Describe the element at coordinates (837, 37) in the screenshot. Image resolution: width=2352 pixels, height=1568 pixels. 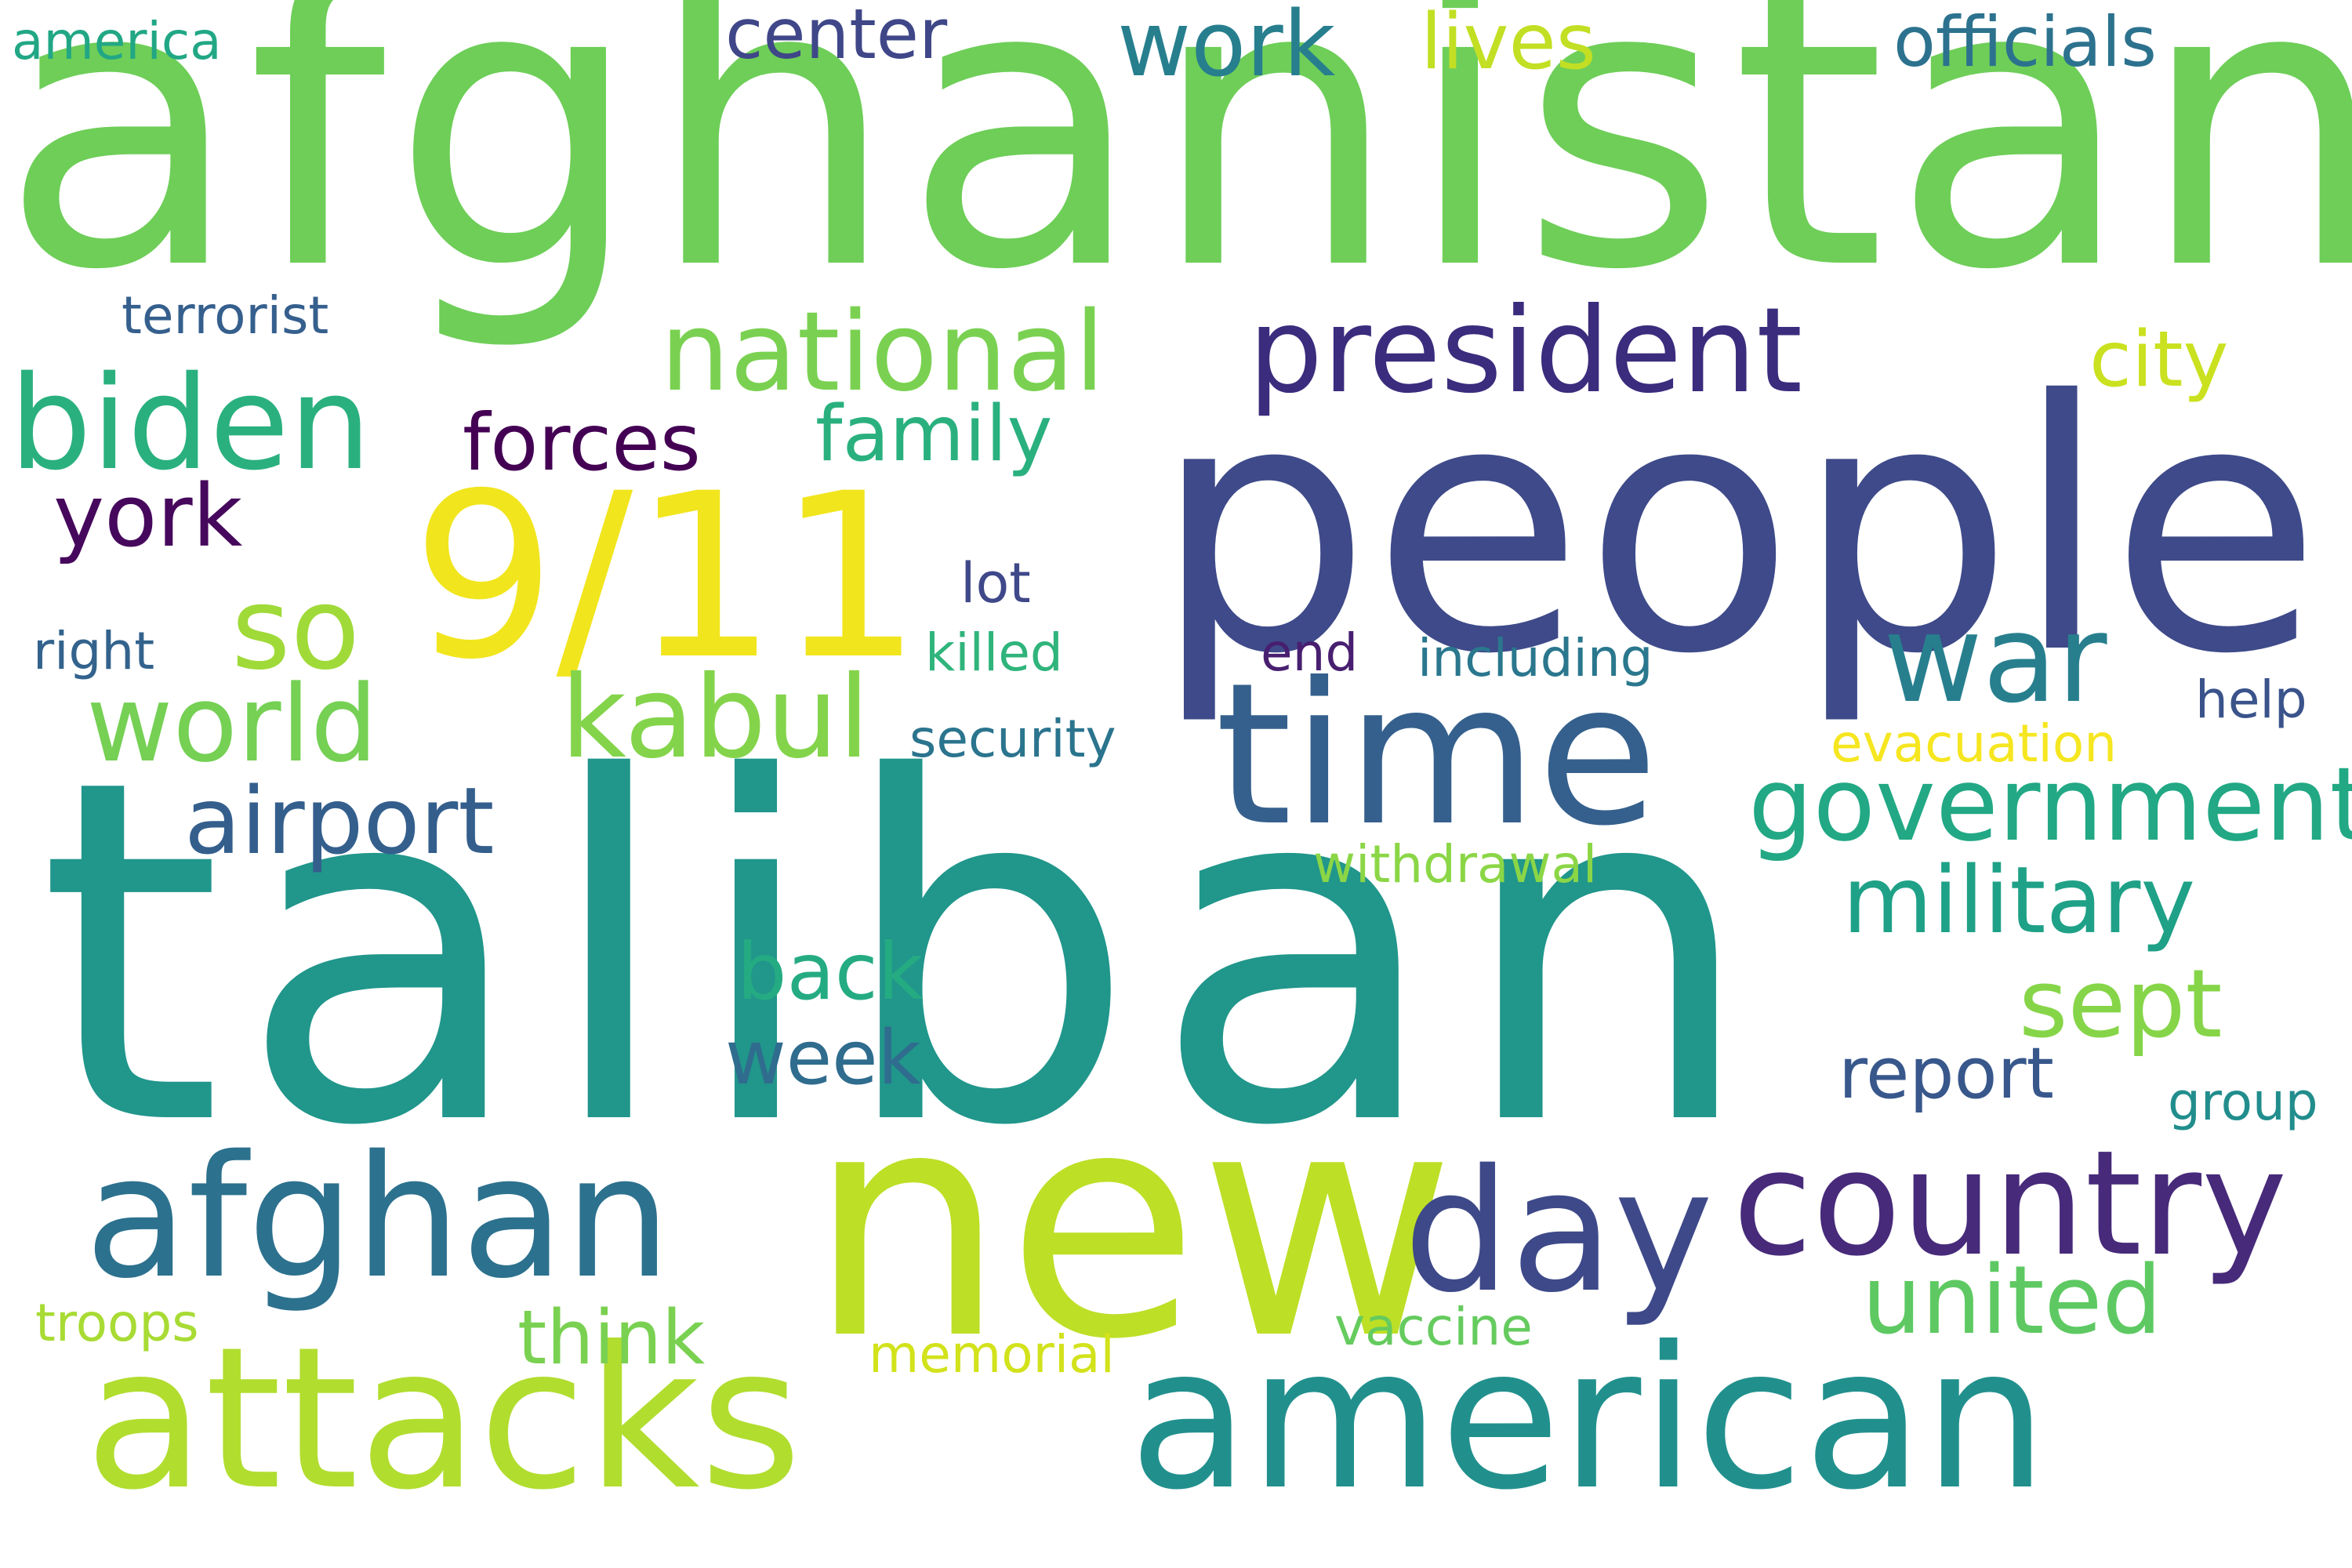
I see `word-center: center` at that location.